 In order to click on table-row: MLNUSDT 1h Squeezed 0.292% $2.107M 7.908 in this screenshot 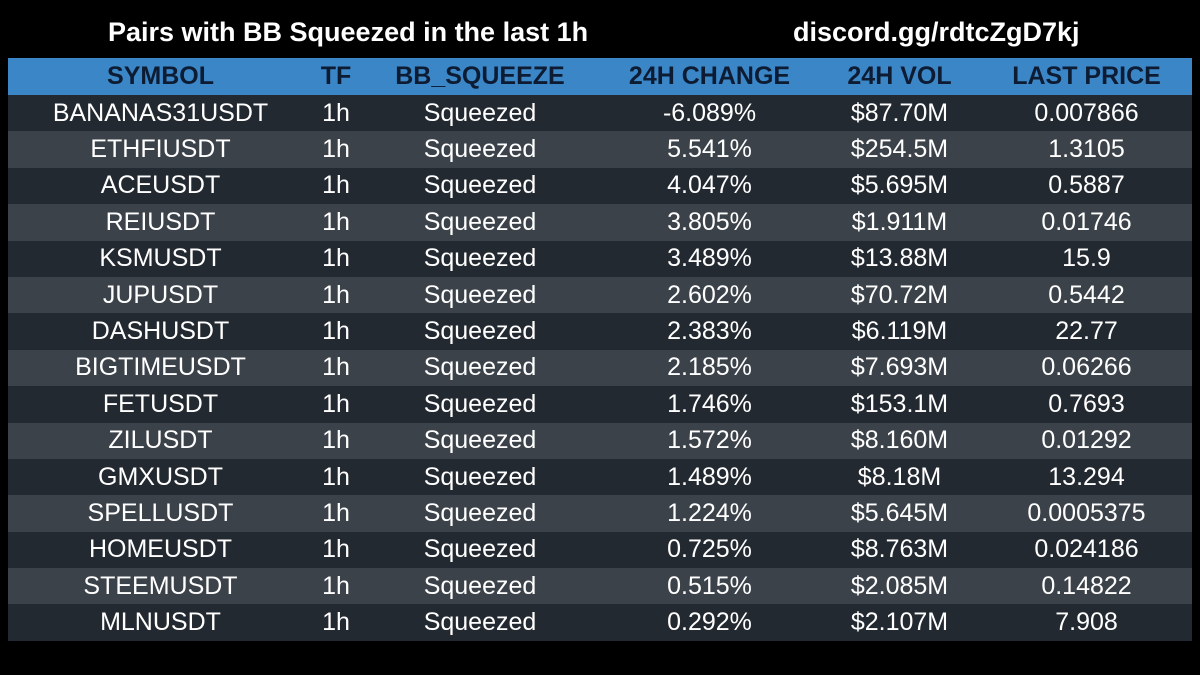, I will do `click(600, 622)`.